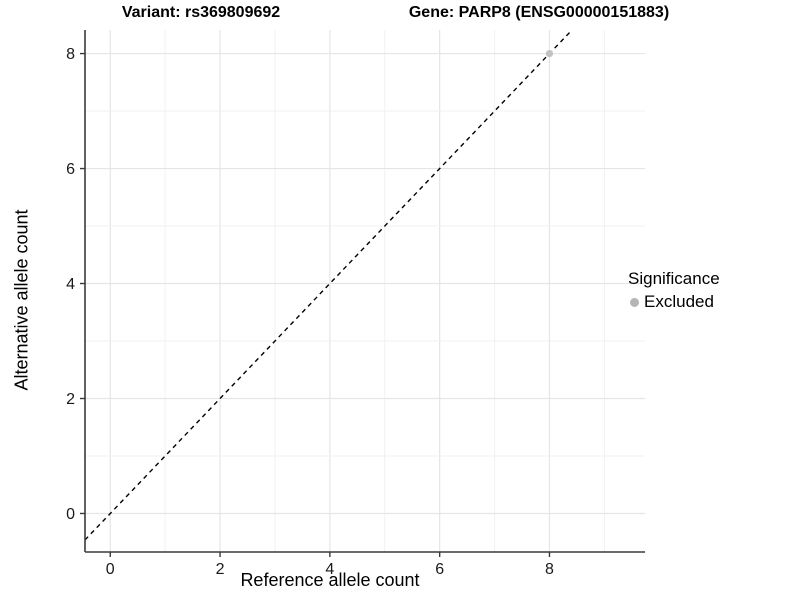 The image size is (800, 600). Describe the element at coordinates (634, 302) in the screenshot. I see `legend-key-dot` at that location.